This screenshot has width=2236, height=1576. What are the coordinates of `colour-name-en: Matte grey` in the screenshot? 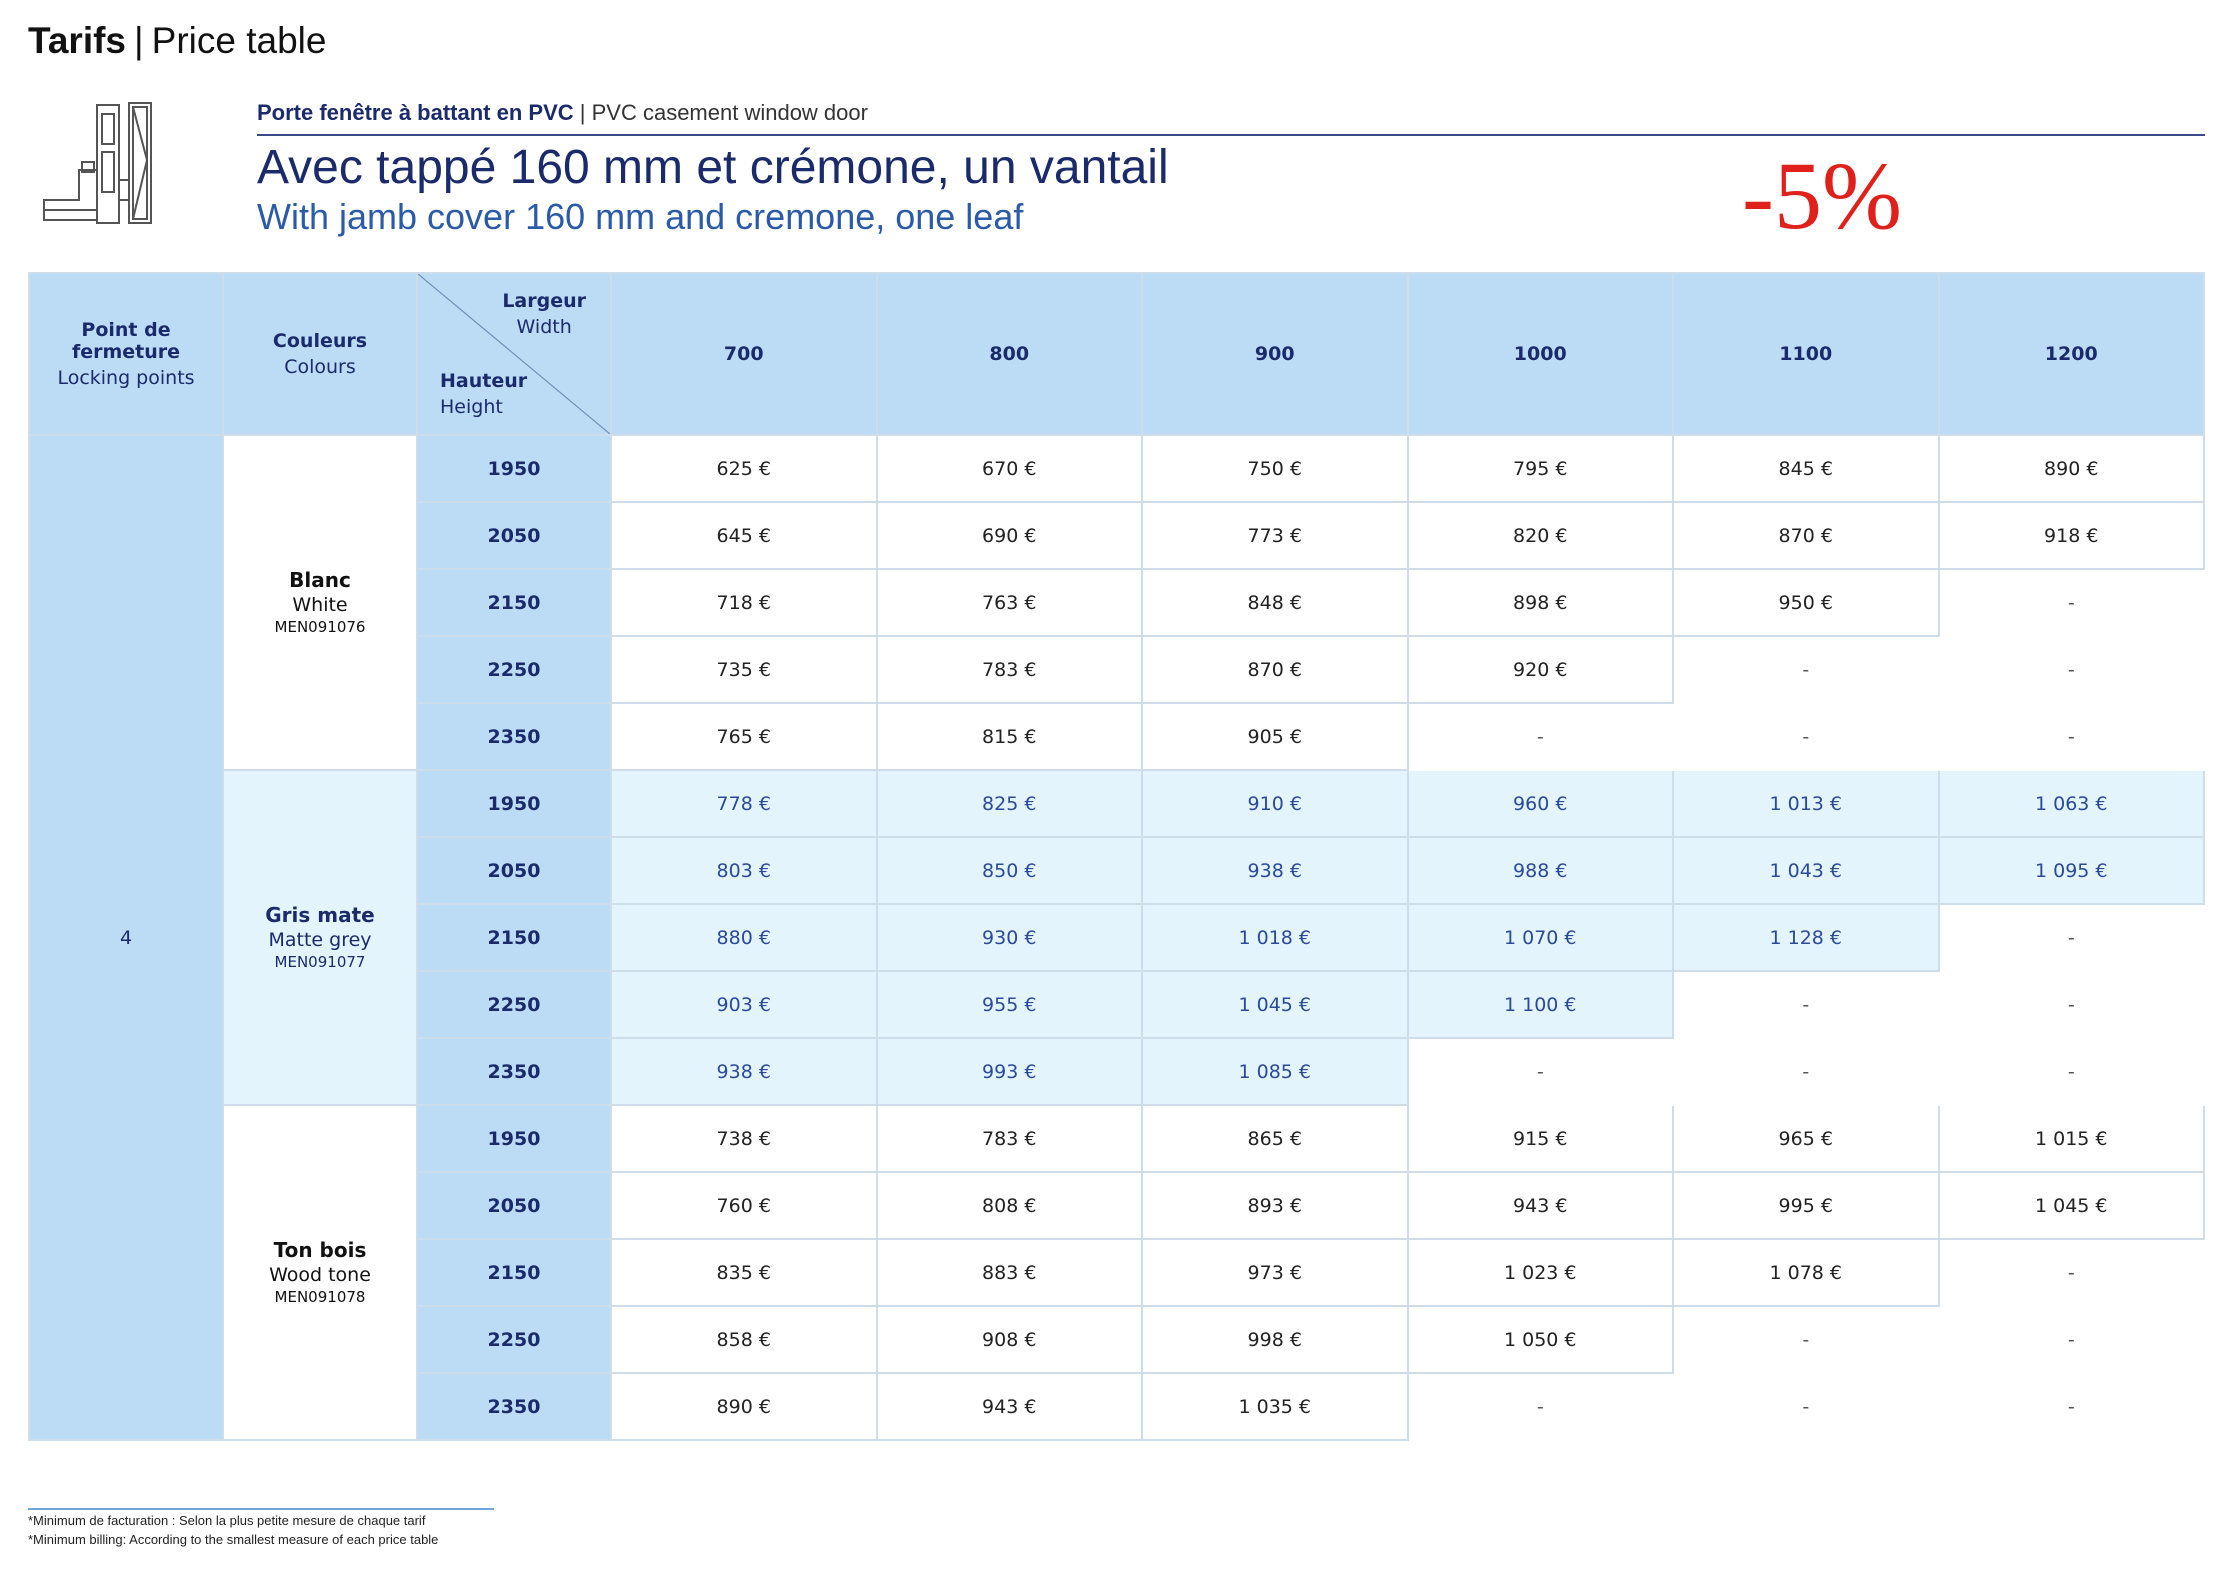 It's located at (320, 940).